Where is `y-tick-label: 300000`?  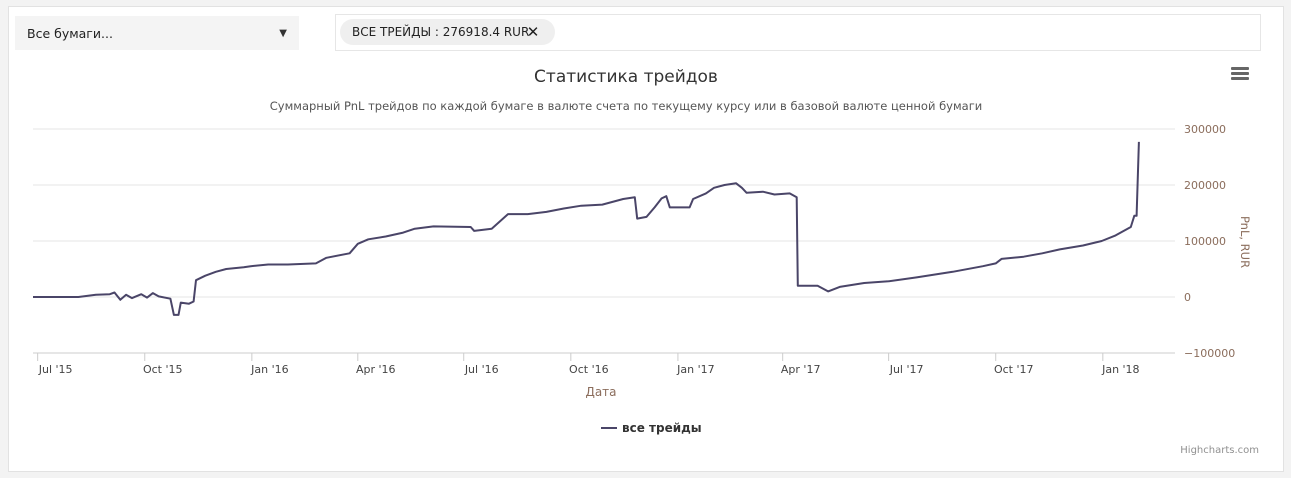 y-tick-label: 300000 is located at coordinates (1205, 129).